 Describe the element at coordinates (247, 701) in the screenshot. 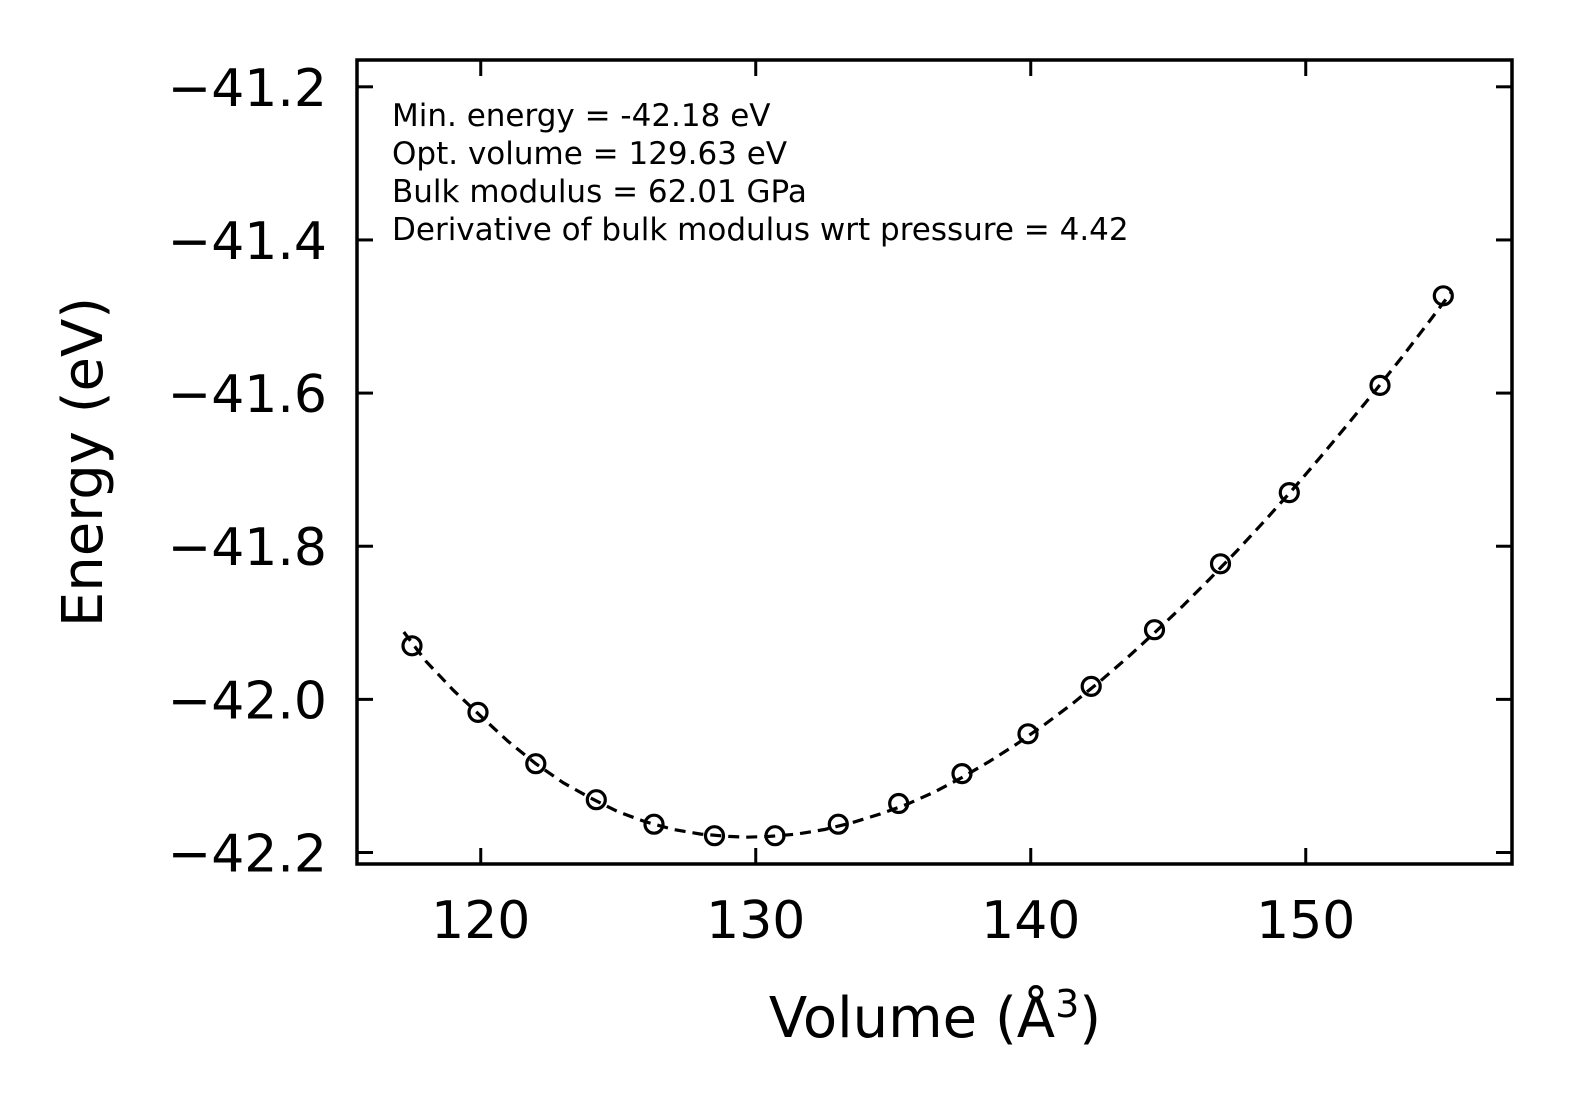

I see `y-tick-label: −42.0` at that location.